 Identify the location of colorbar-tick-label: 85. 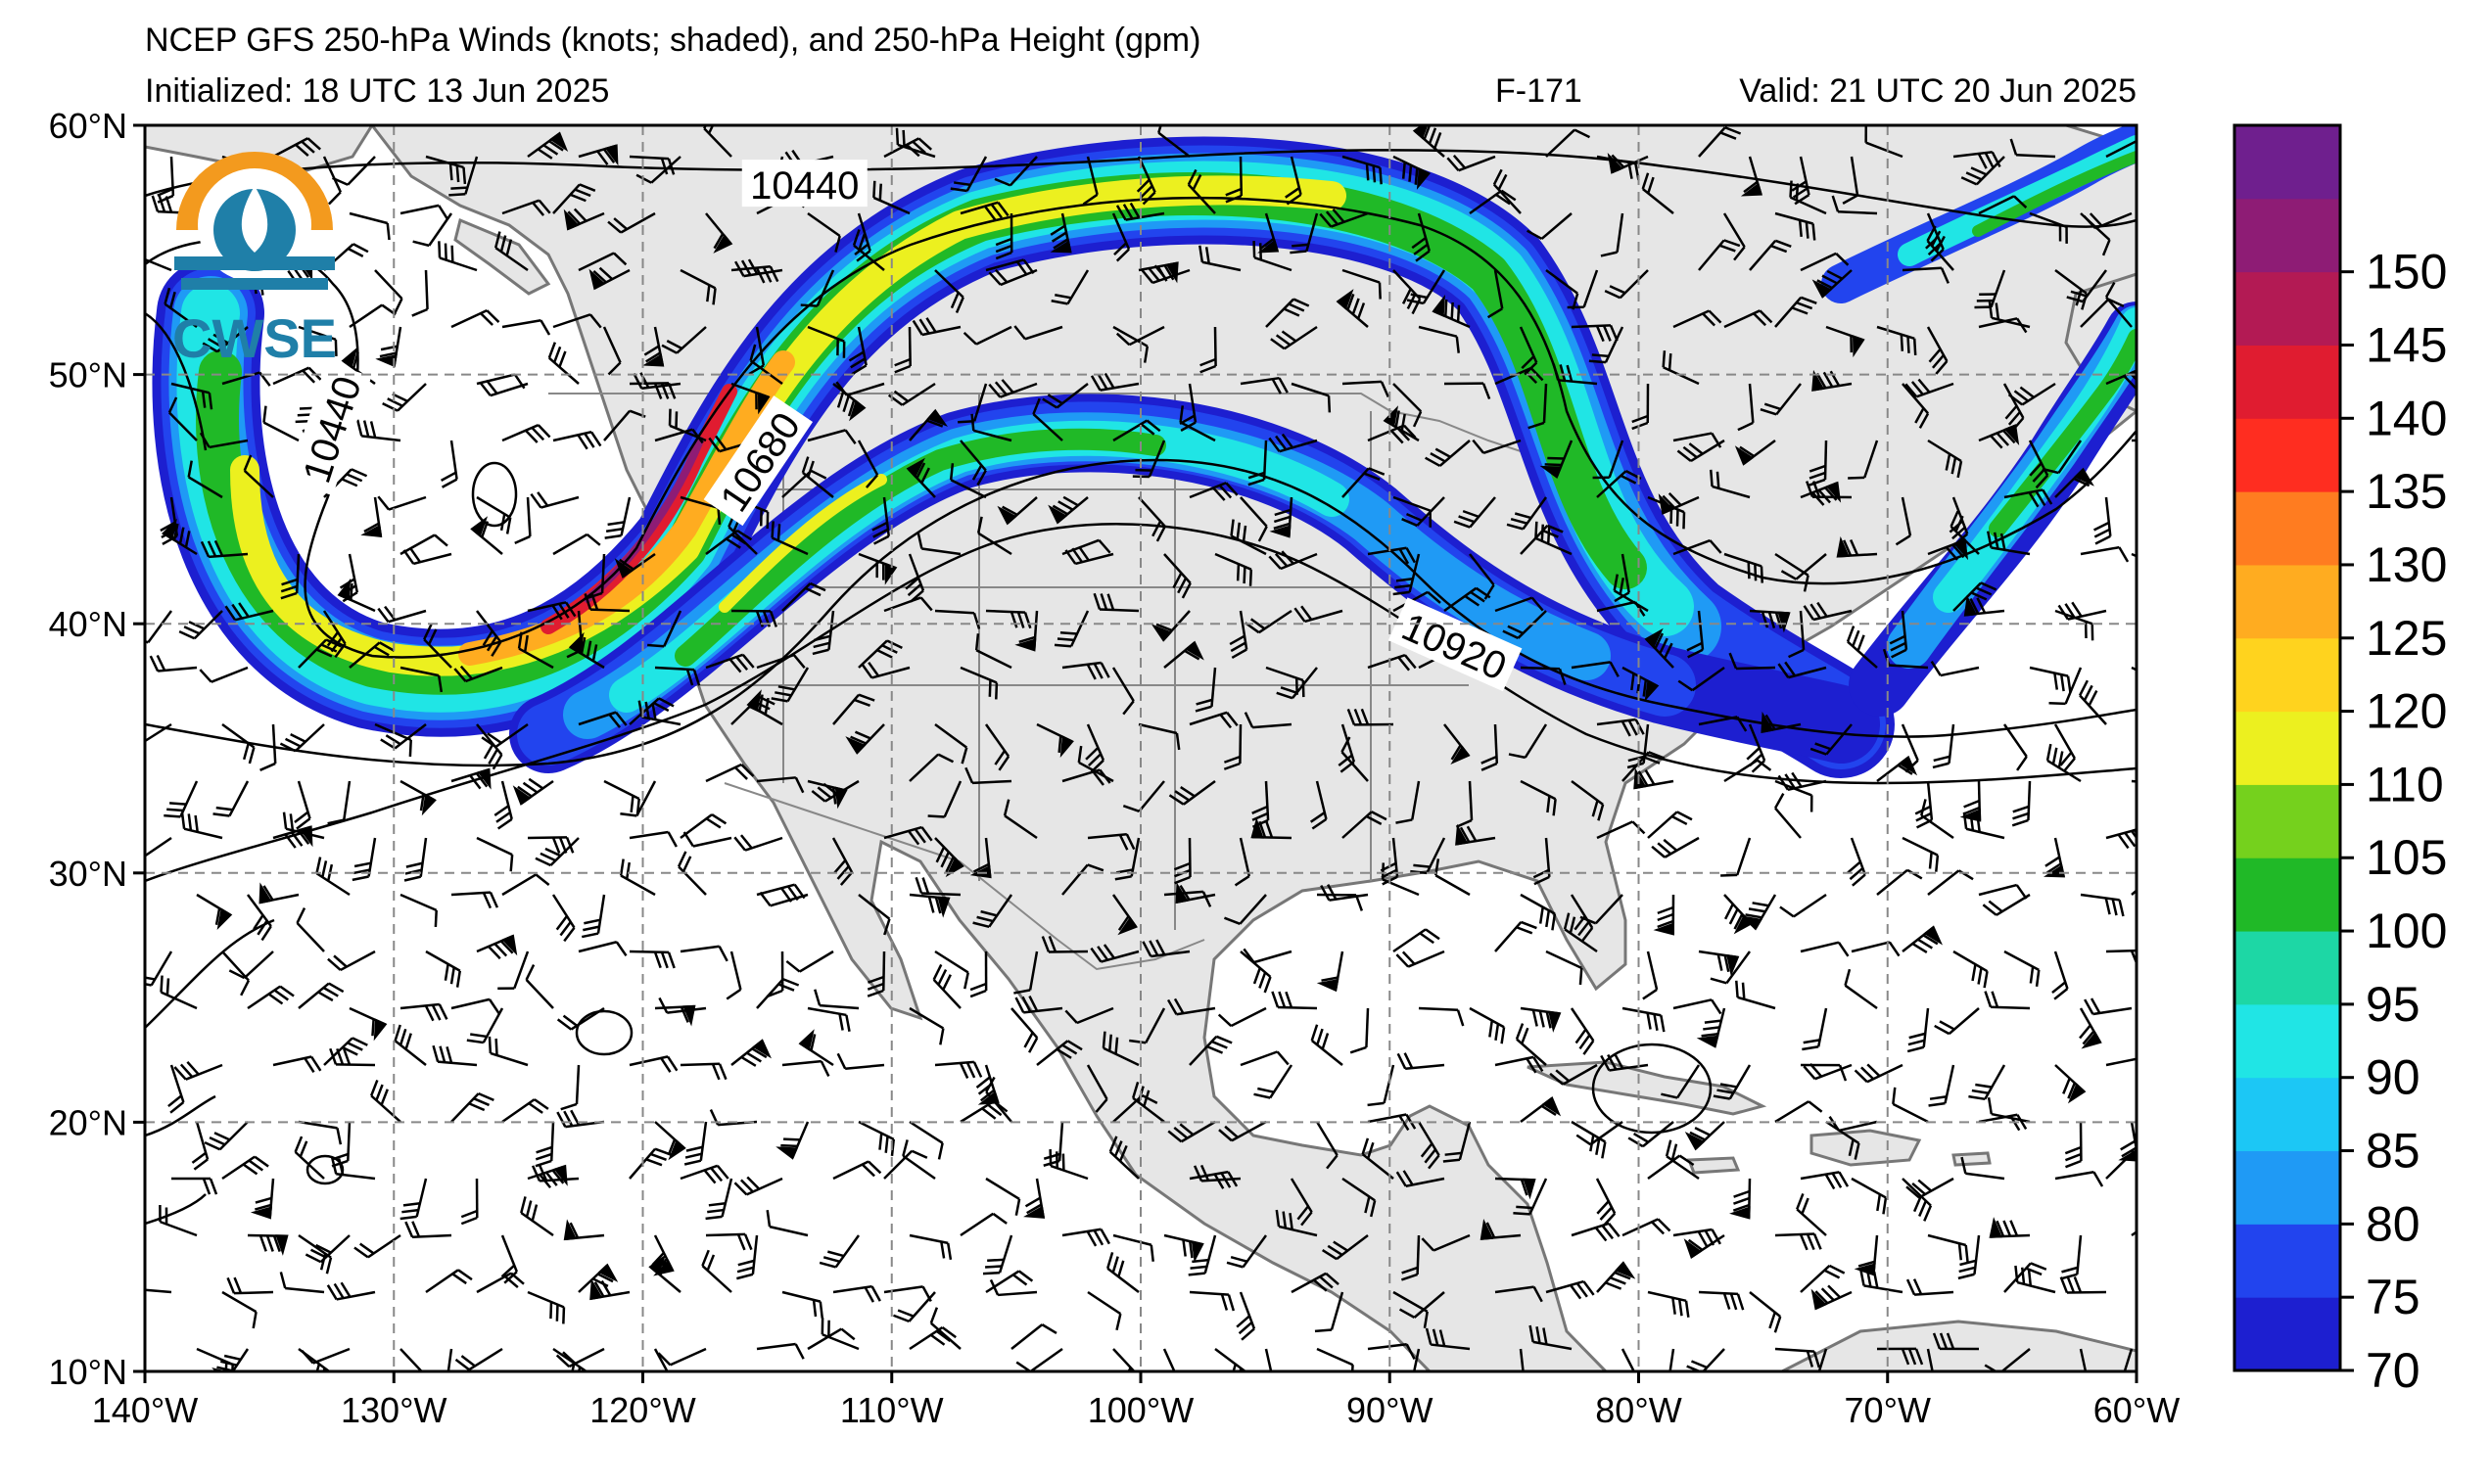
(2393, 1151).